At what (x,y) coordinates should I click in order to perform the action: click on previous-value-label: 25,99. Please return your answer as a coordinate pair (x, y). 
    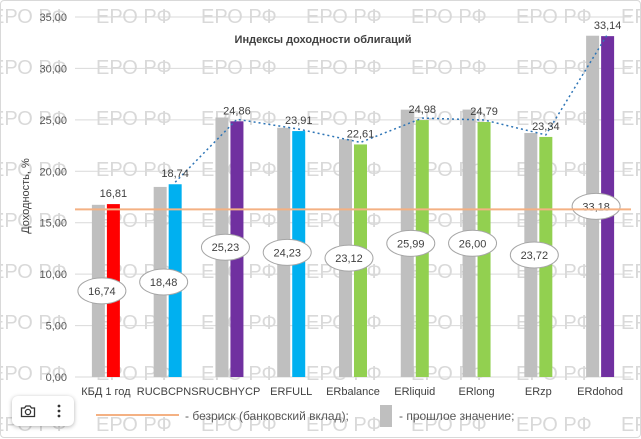
    Looking at the image, I should click on (411, 244).